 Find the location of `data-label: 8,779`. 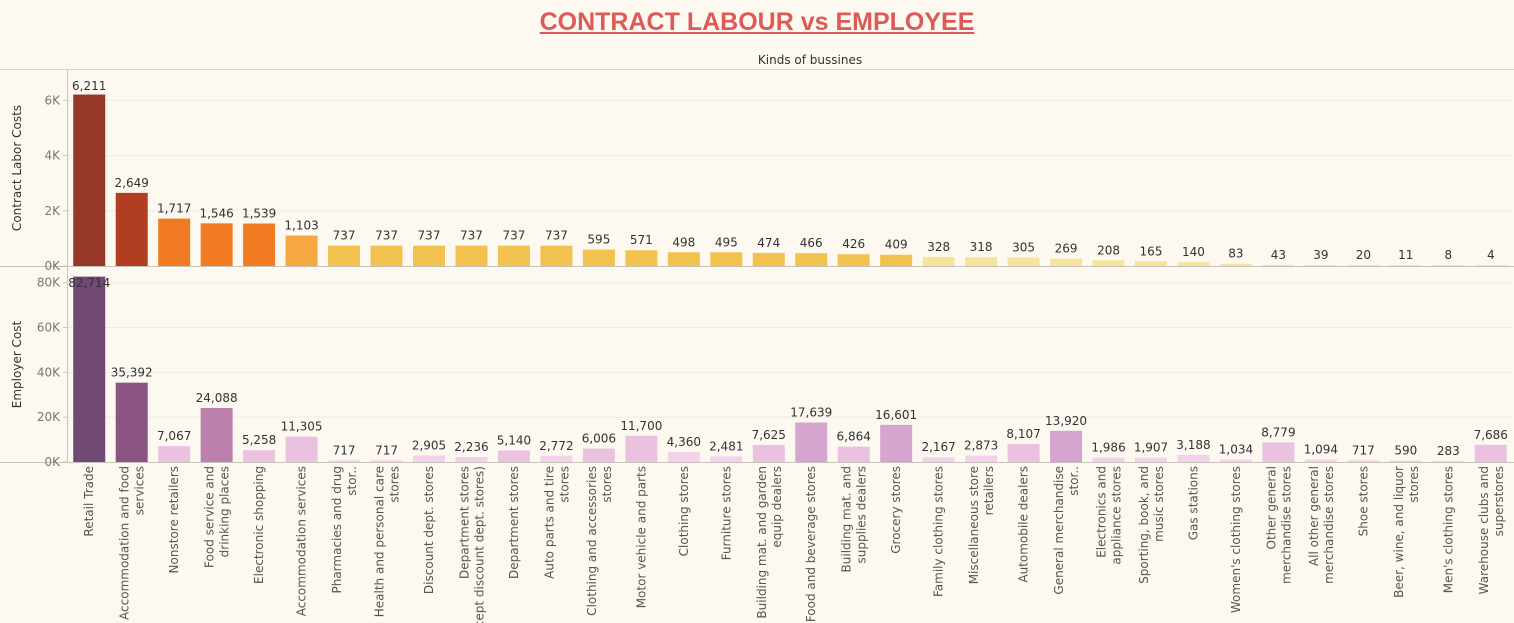

data-label: 8,779 is located at coordinates (1278, 432).